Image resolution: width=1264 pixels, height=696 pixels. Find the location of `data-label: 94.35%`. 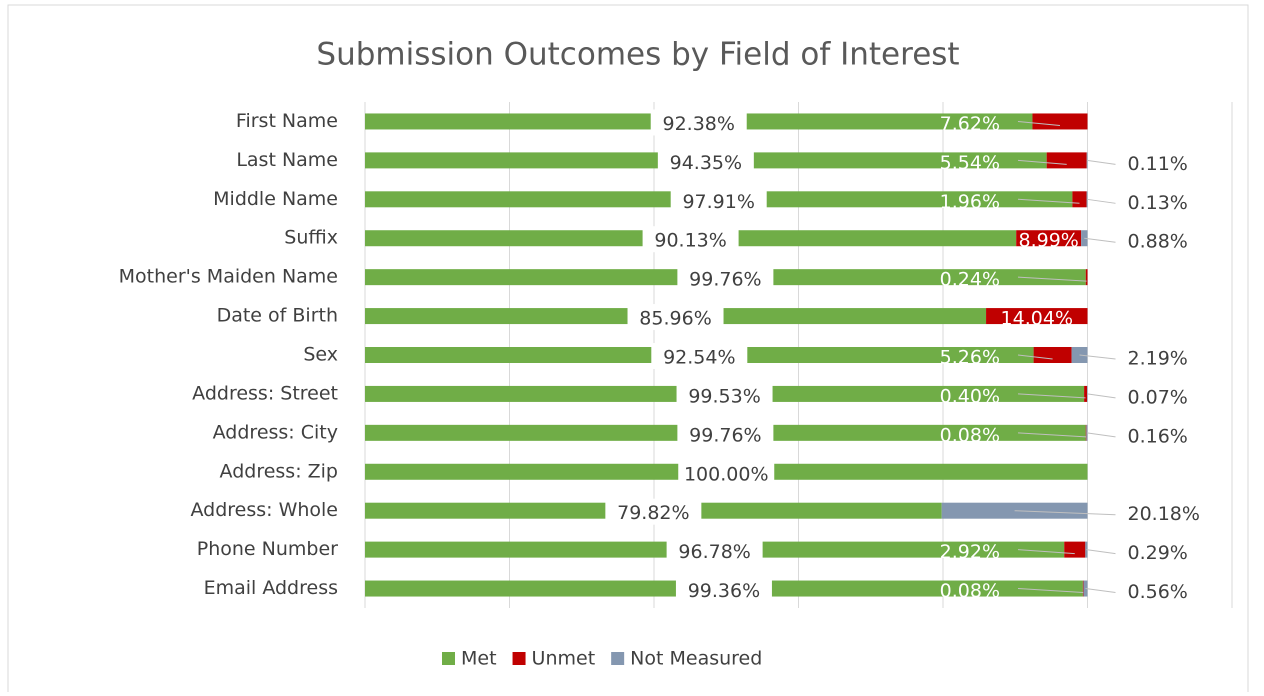

data-label: 94.35% is located at coordinates (706, 163).